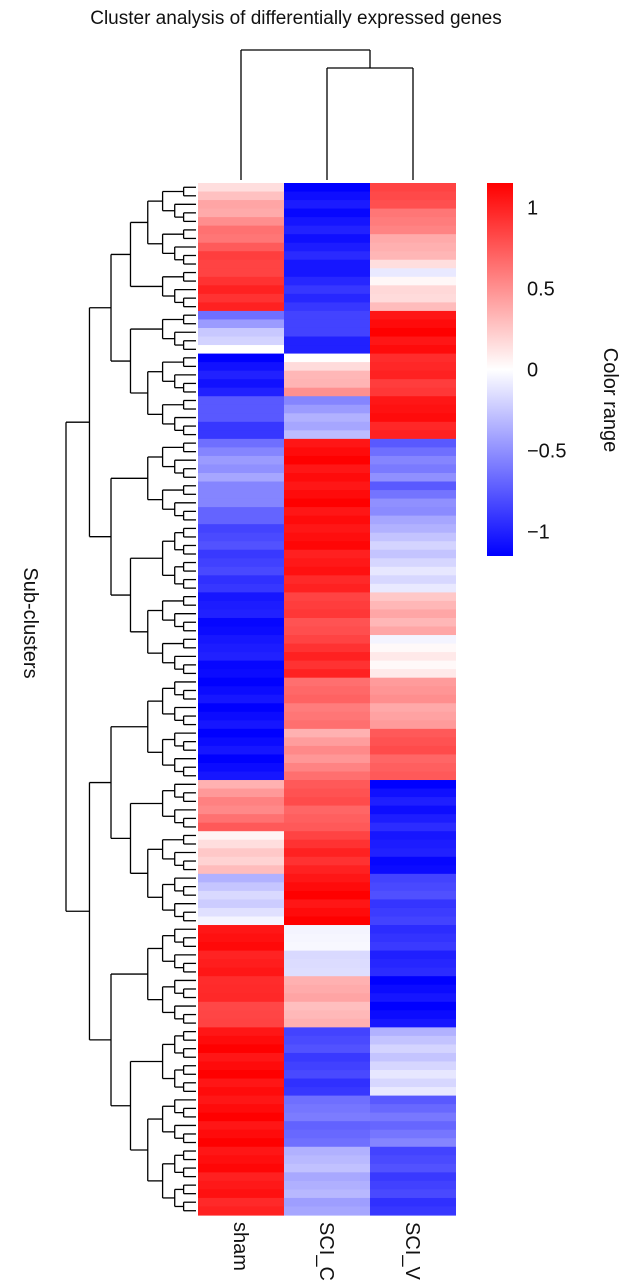 This screenshot has width=631, height=1286. What do you see at coordinates (546, 452) in the screenshot?
I see `color-scale-tick-label: −0.5` at bounding box center [546, 452].